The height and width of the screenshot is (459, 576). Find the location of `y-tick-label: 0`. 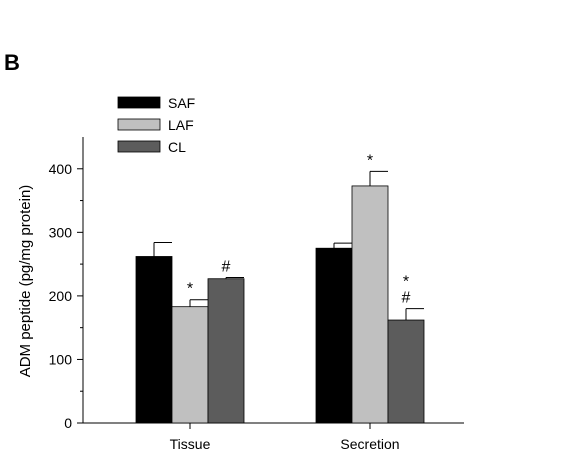

y-tick-label: 0 is located at coordinates (68, 423).